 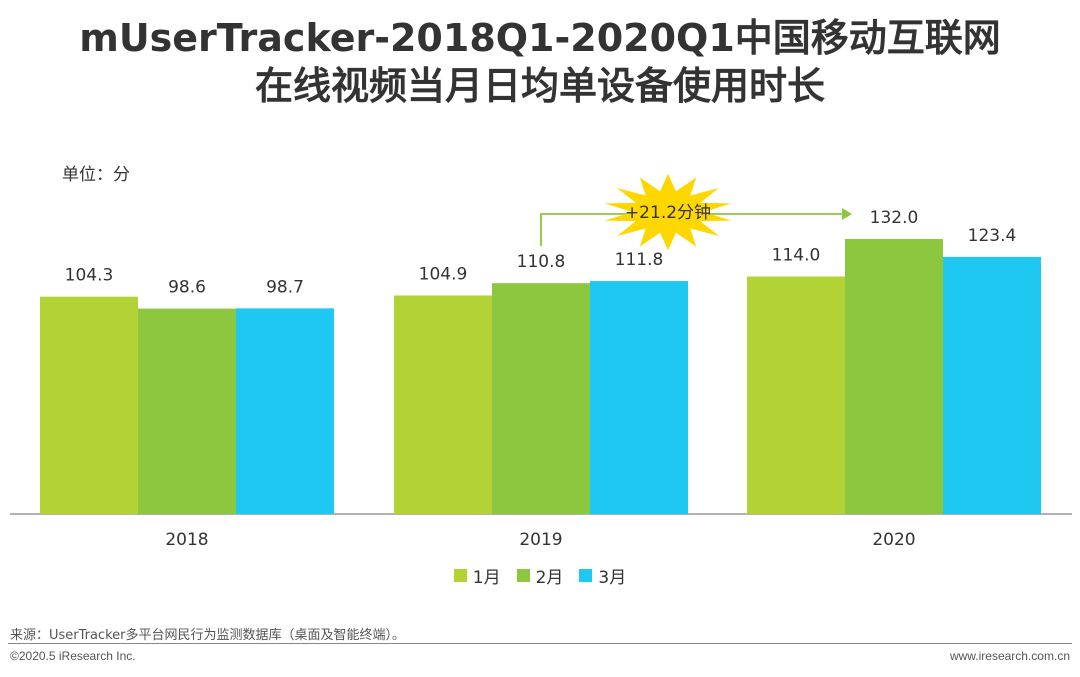 I want to click on value-label-2019-s1: 104.9, so click(x=443, y=274).